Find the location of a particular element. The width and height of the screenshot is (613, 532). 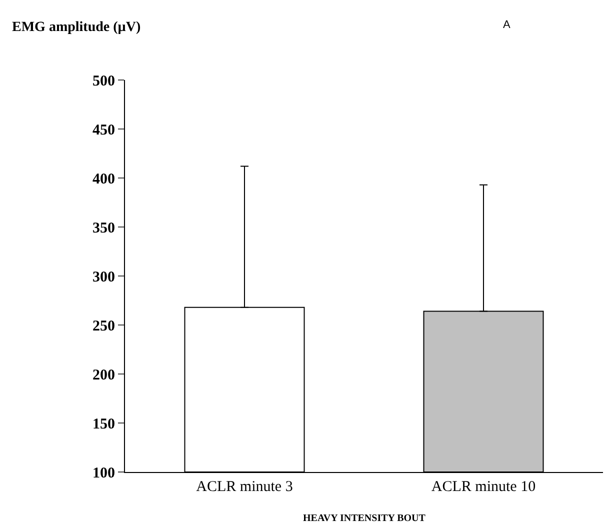

x-axis-title: HEAVY INTENSITY BOUT is located at coordinates (364, 518).